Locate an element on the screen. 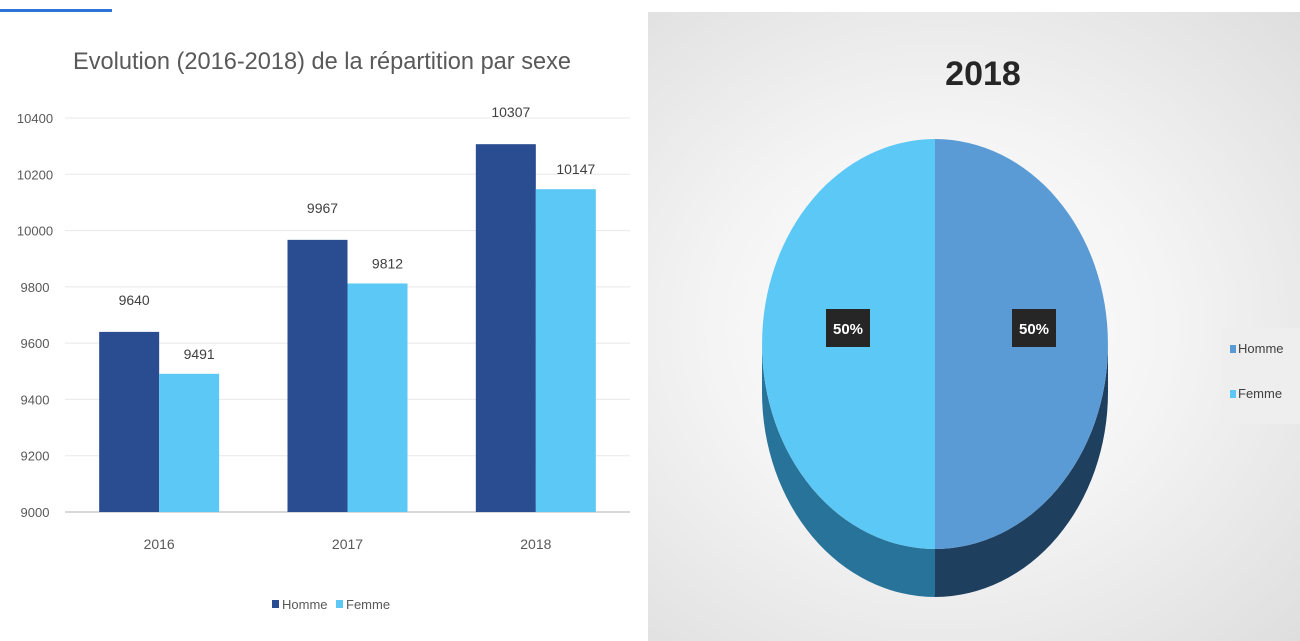  pie-label-box-femme is located at coordinates (848, 328).